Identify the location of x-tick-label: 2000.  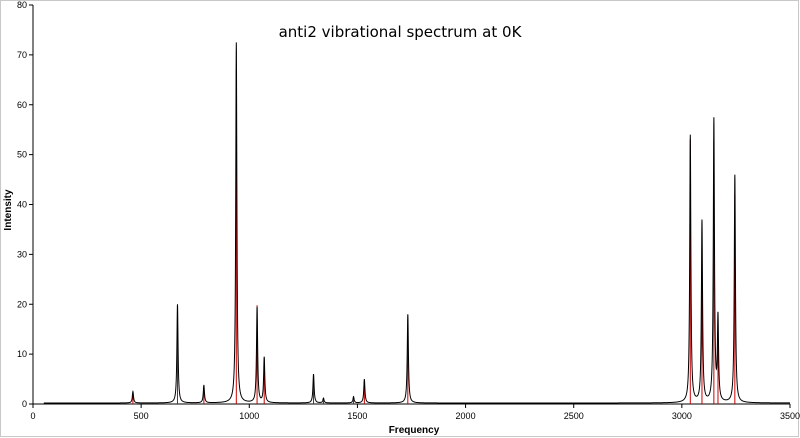
(466, 416).